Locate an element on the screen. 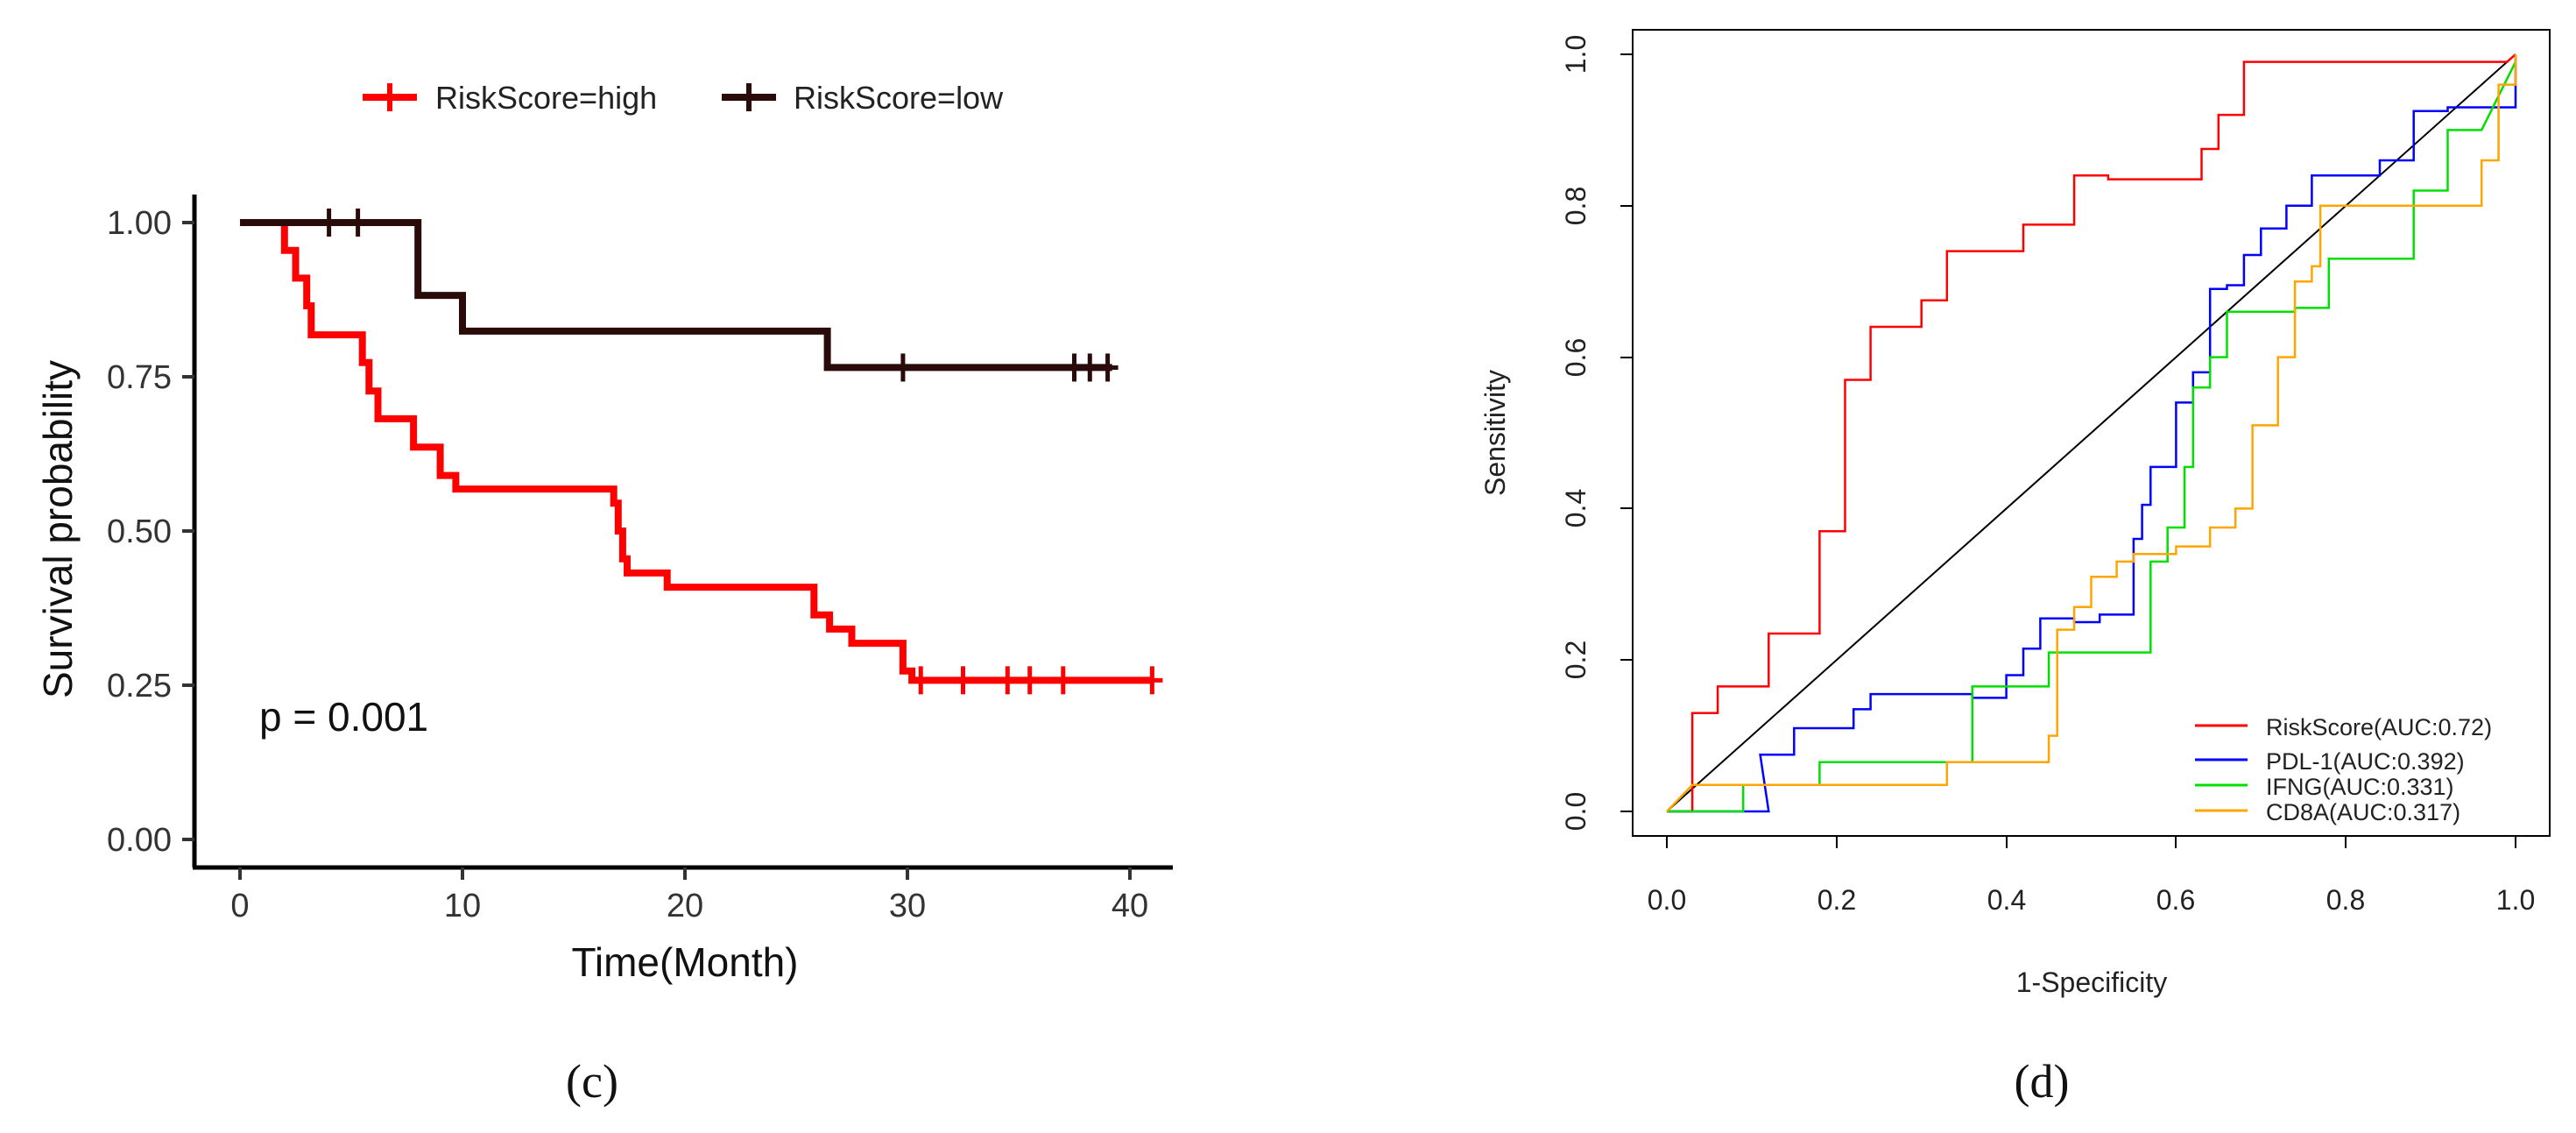  x-tick-label: 0.0 is located at coordinates (1667, 900).